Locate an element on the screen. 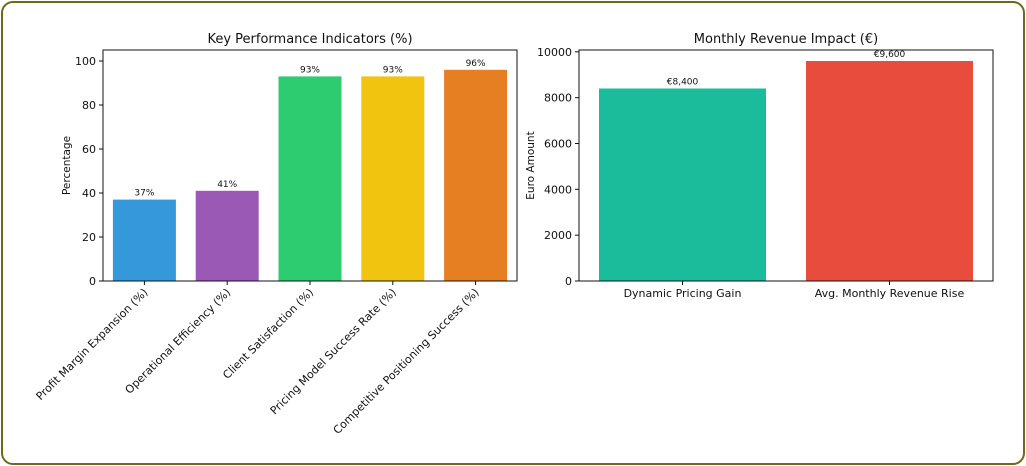 Image resolution: width=1026 pixels, height=466 pixels. chart2-data-label-2: €9,600 is located at coordinates (890, 55).